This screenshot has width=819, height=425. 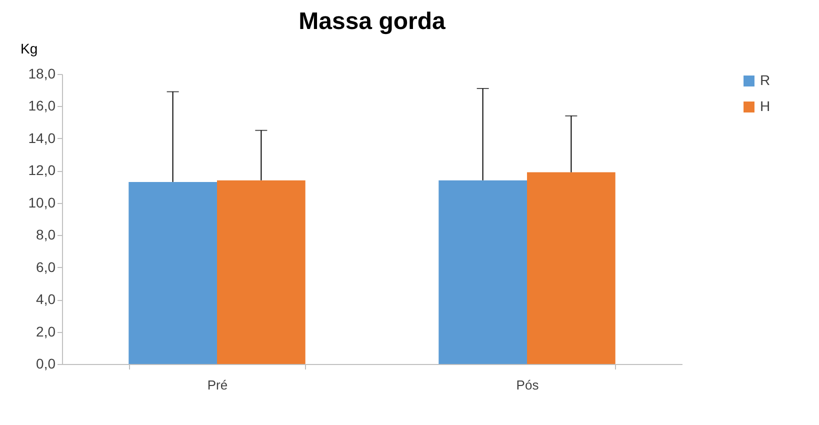 I want to click on y-tick-label: 18,0, so click(x=42, y=74).